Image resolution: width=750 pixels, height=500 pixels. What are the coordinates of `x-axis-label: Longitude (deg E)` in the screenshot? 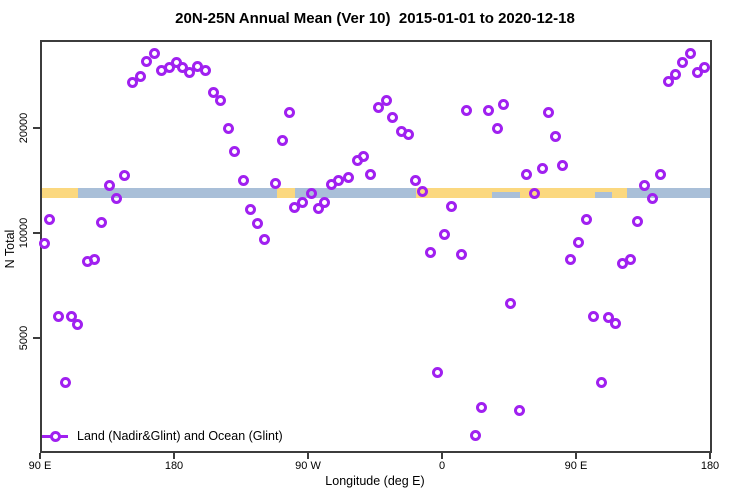 It's located at (375, 481).